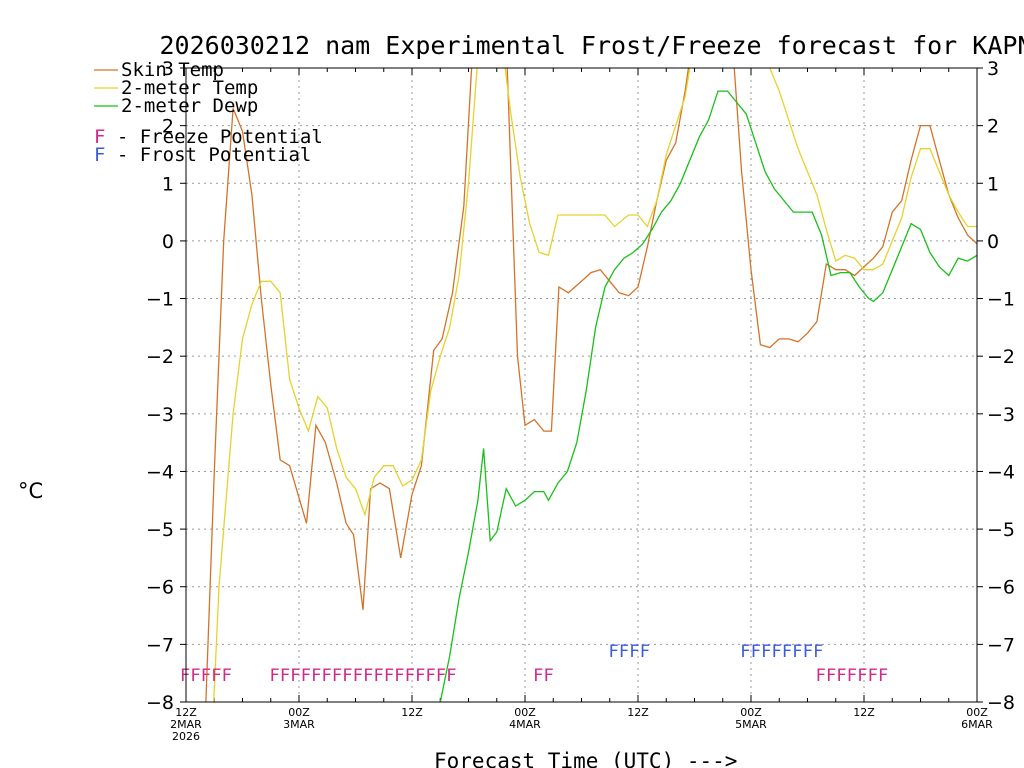 This screenshot has height=768, width=1024. Describe the element at coordinates (1001, 472) in the screenshot. I see `y-tick-label-right: −4` at that location.